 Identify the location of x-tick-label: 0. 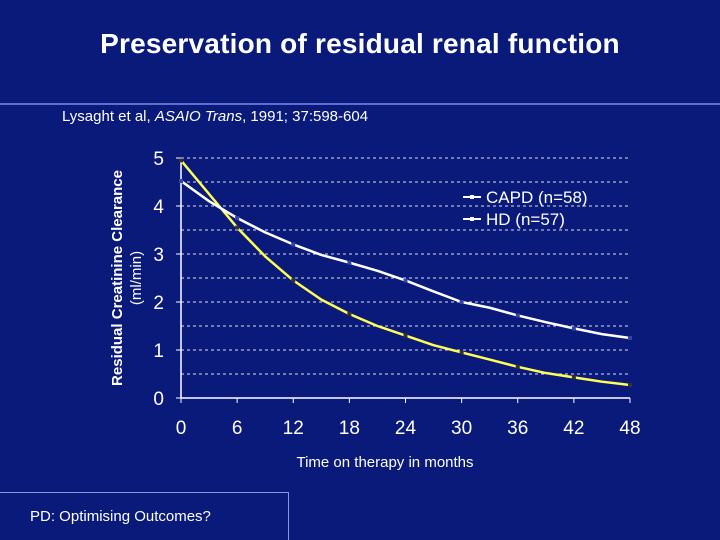
(181, 428).